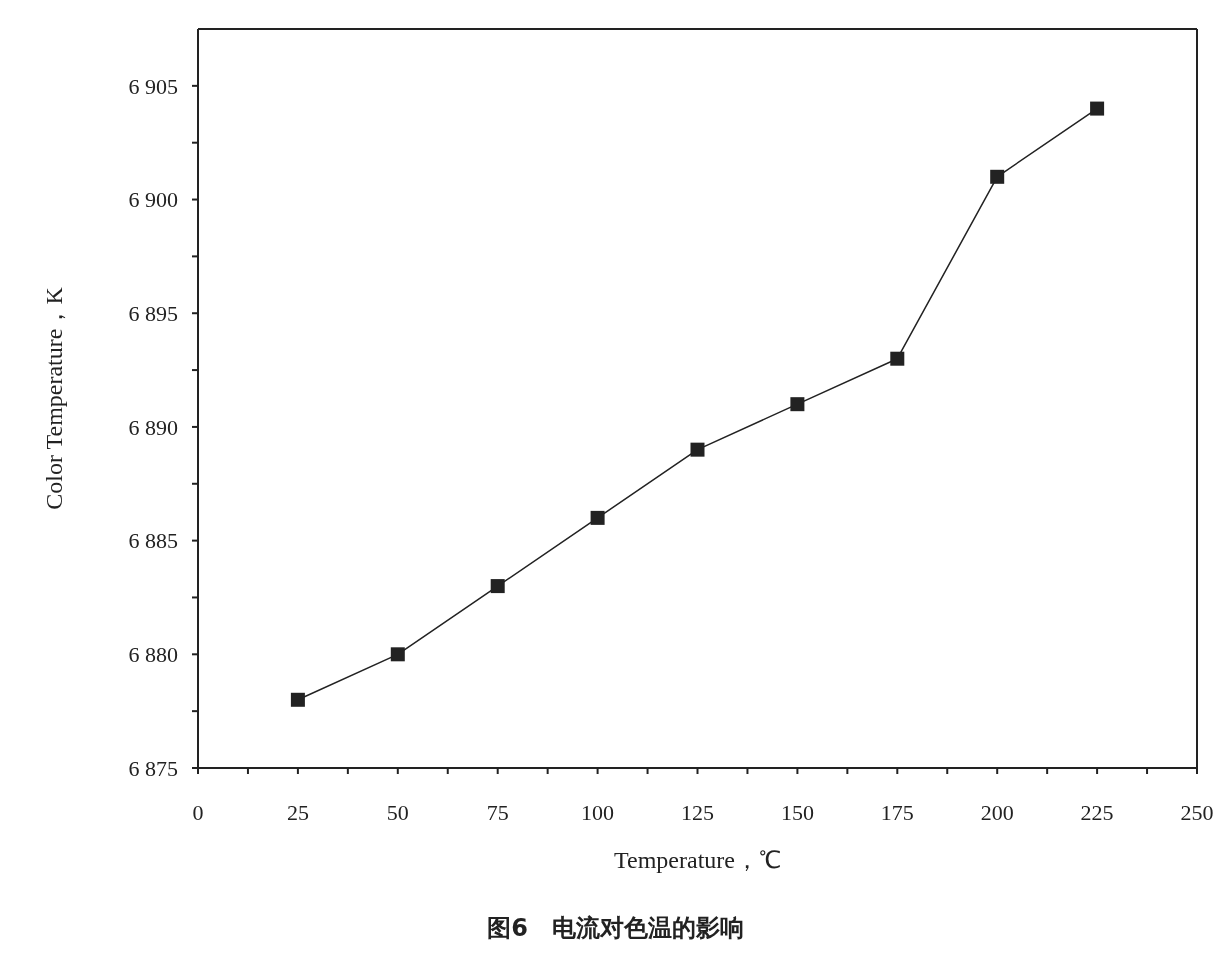 This screenshot has height=973, width=1231. Describe the element at coordinates (697, 812) in the screenshot. I see `x-tick-label: 125` at that location.